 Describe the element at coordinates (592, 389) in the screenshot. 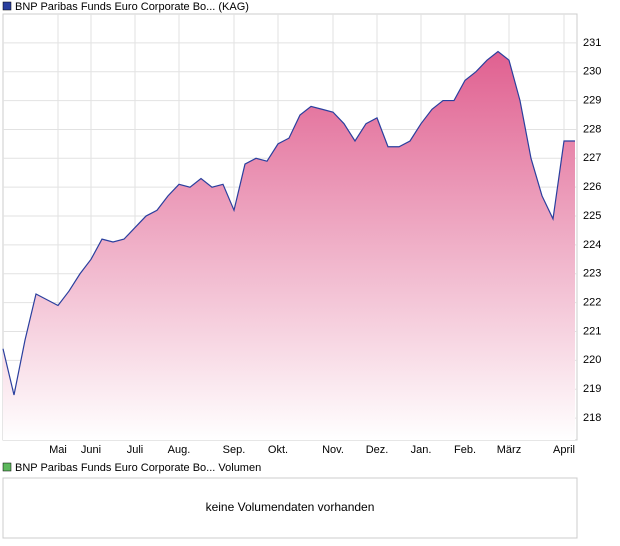

I see `y-tick-label: 219` at that location.